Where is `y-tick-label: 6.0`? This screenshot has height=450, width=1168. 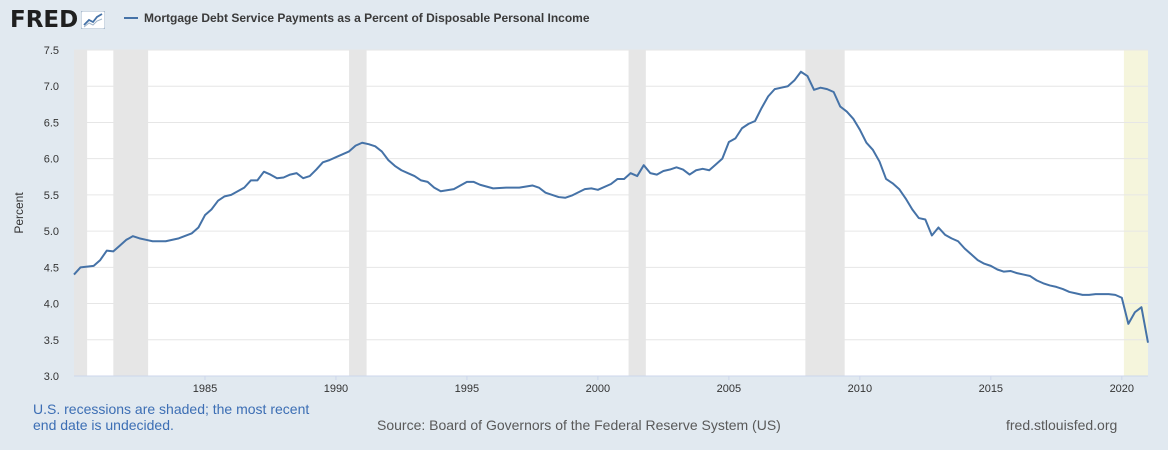
y-tick-label: 6.0 is located at coordinates (51, 160).